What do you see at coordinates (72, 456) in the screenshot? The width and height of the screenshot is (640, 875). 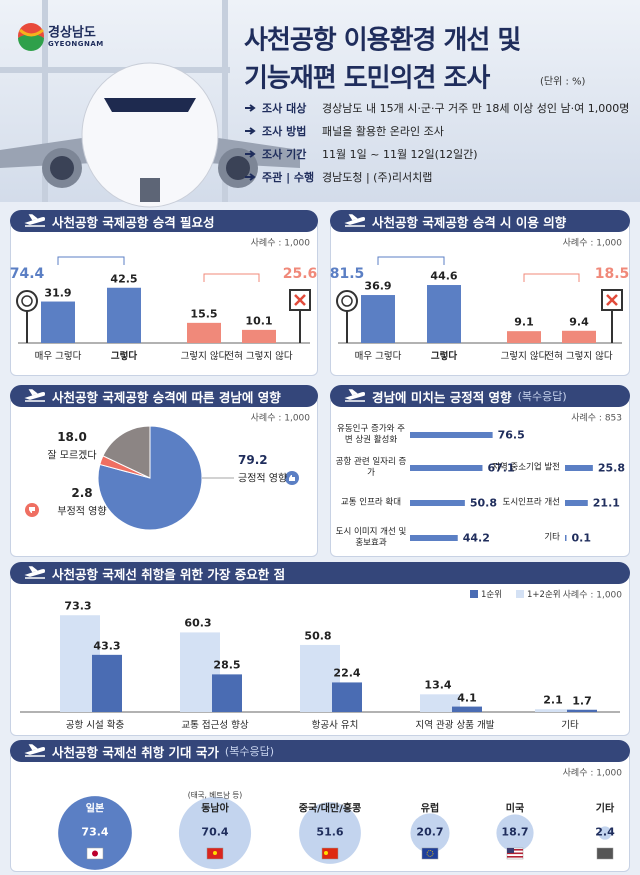 I see `slice-label: 잘 모르겠다` at bounding box center [72, 456].